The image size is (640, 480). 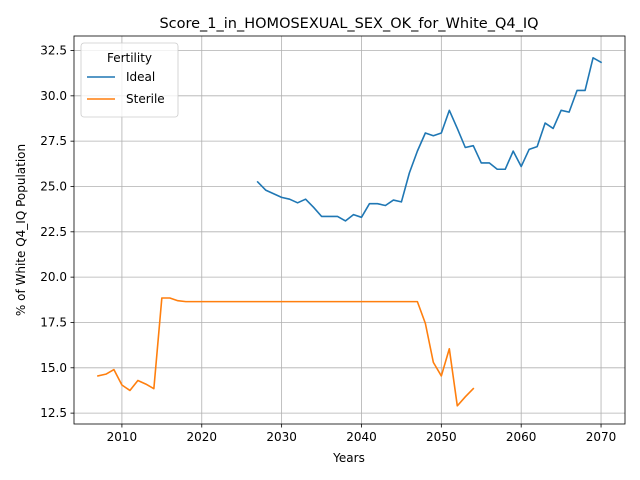 What do you see at coordinates (53, 51) in the screenshot?
I see `y-tick-label: 32.5` at bounding box center [53, 51].